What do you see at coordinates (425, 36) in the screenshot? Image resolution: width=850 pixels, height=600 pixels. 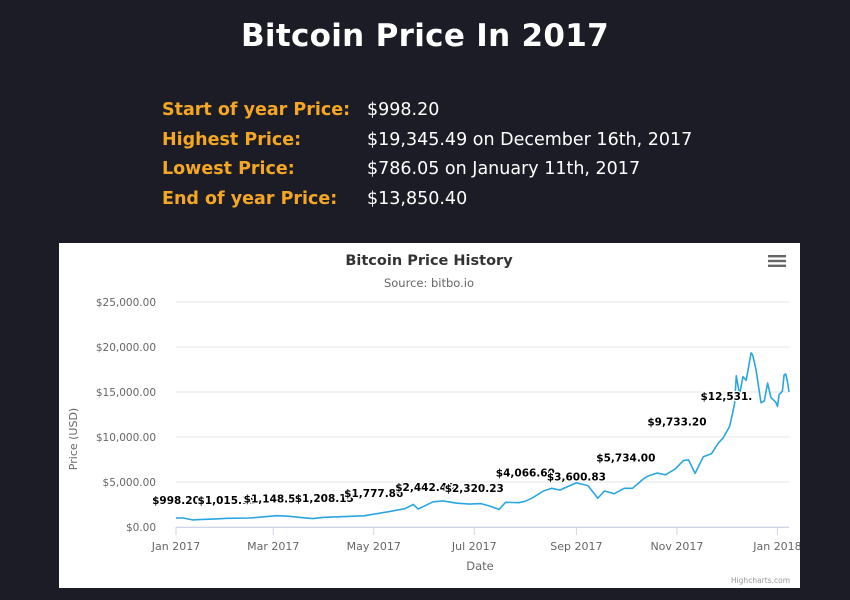 I see `page-title: Bitcoin Price In 2017` at bounding box center [425, 36].